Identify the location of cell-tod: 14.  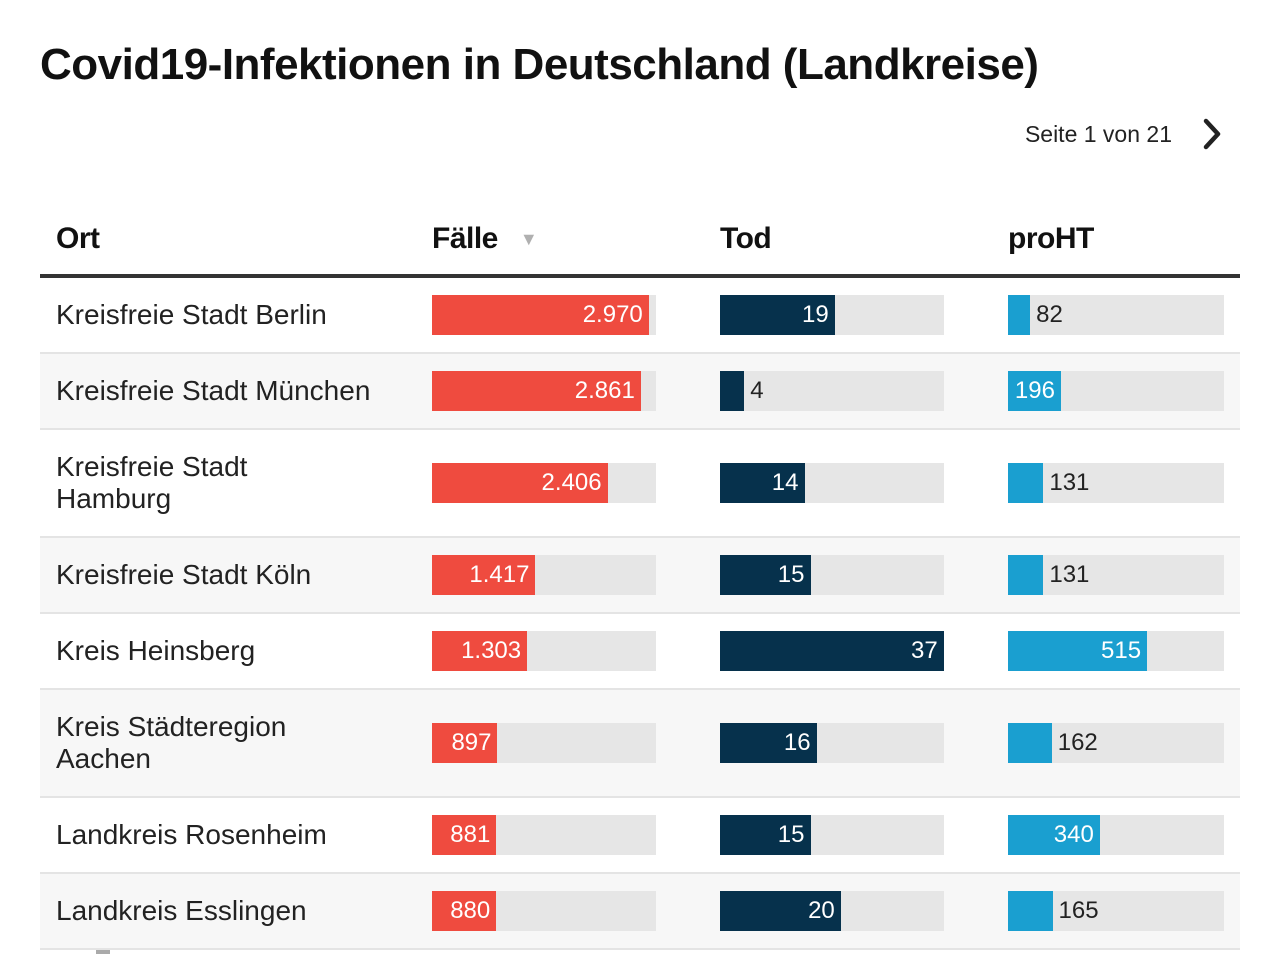
(848, 483).